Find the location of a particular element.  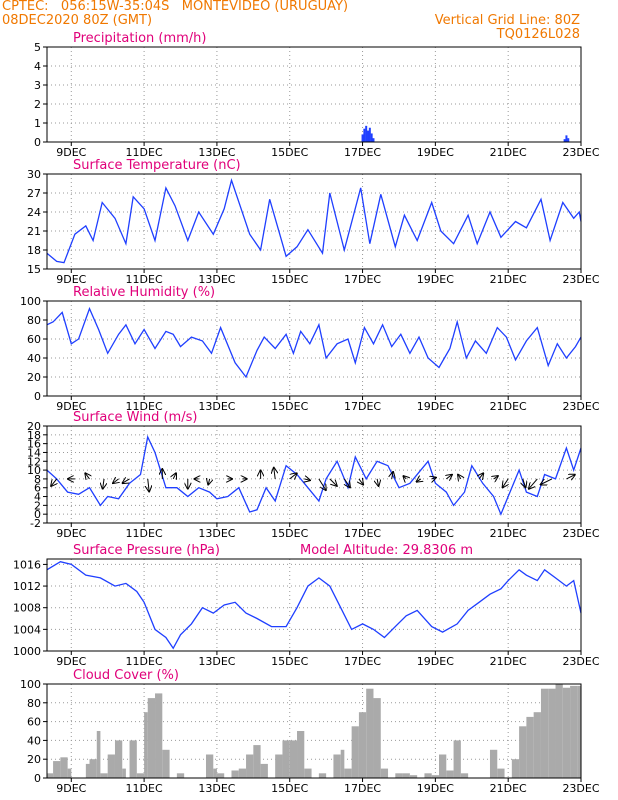

rh-panel is located at coordinates (312, 350).